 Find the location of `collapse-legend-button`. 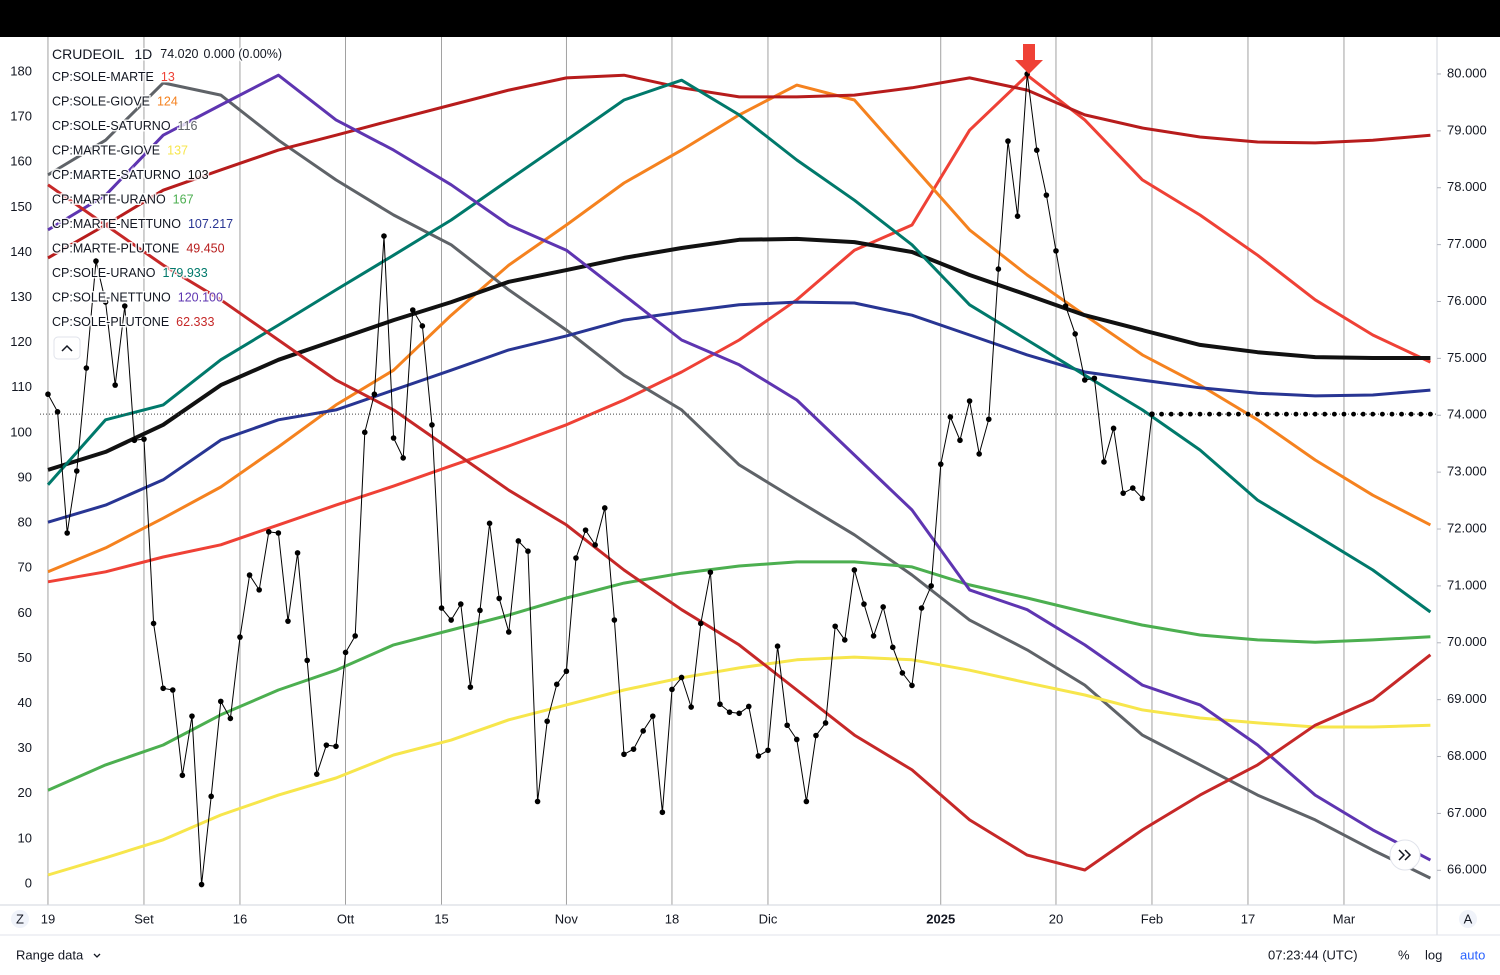

collapse-legend-button is located at coordinates (67, 348).